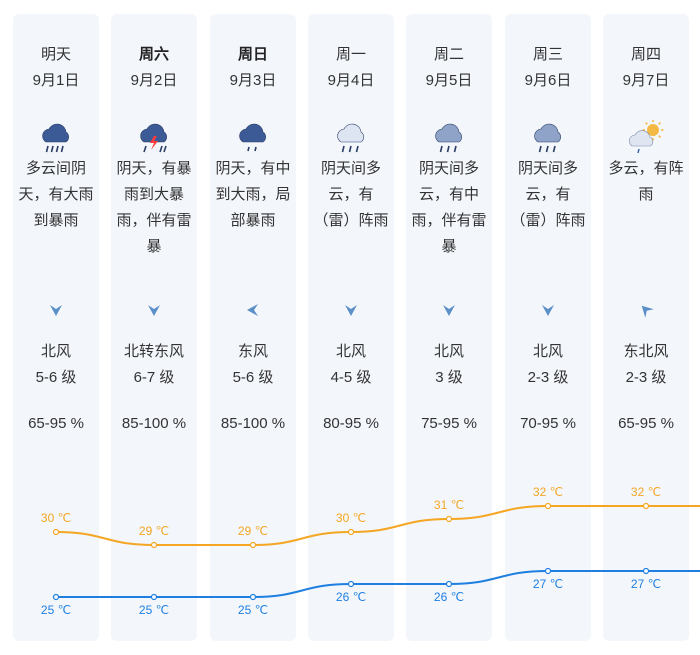 This screenshot has height=655, width=700. What do you see at coordinates (351, 327) in the screenshot?
I see `forecast-day-column: 周一 9月4日 阴天间多 云，有 （雷）阵雨 北风 4-5 级 80-95 %` at bounding box center [351, 327].